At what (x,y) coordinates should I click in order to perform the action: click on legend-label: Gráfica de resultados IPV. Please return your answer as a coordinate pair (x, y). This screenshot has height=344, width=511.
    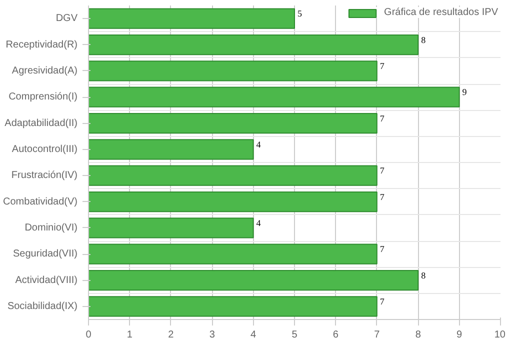
    Looking at the image, I should click on (441, 12).